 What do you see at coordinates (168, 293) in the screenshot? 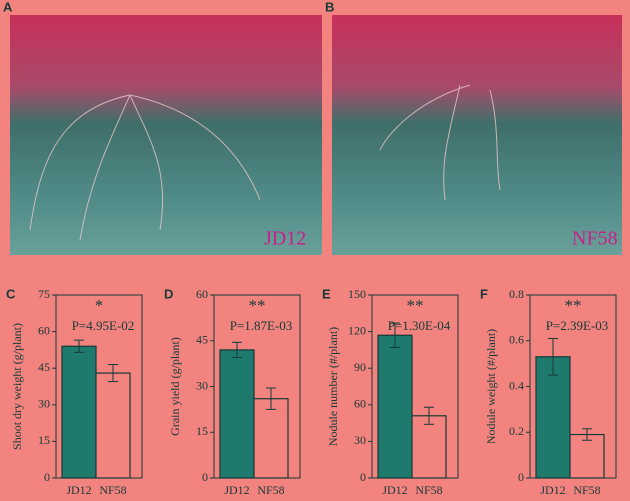
I see `panel-letter: D` at bounding box center [168, 293].